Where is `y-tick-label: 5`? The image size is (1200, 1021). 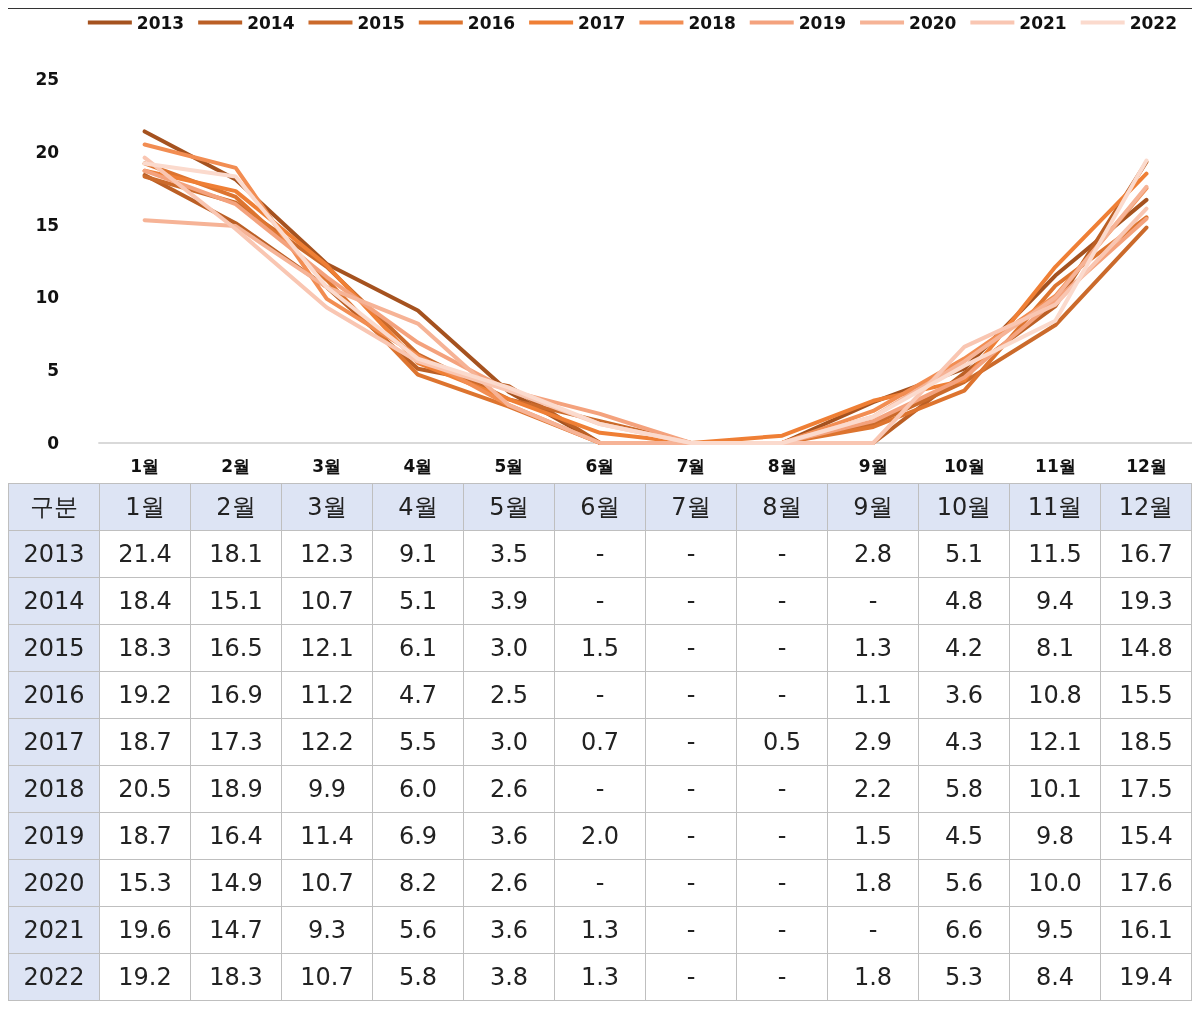 y-tick-label: 5 is located at coordinates (53, 370).